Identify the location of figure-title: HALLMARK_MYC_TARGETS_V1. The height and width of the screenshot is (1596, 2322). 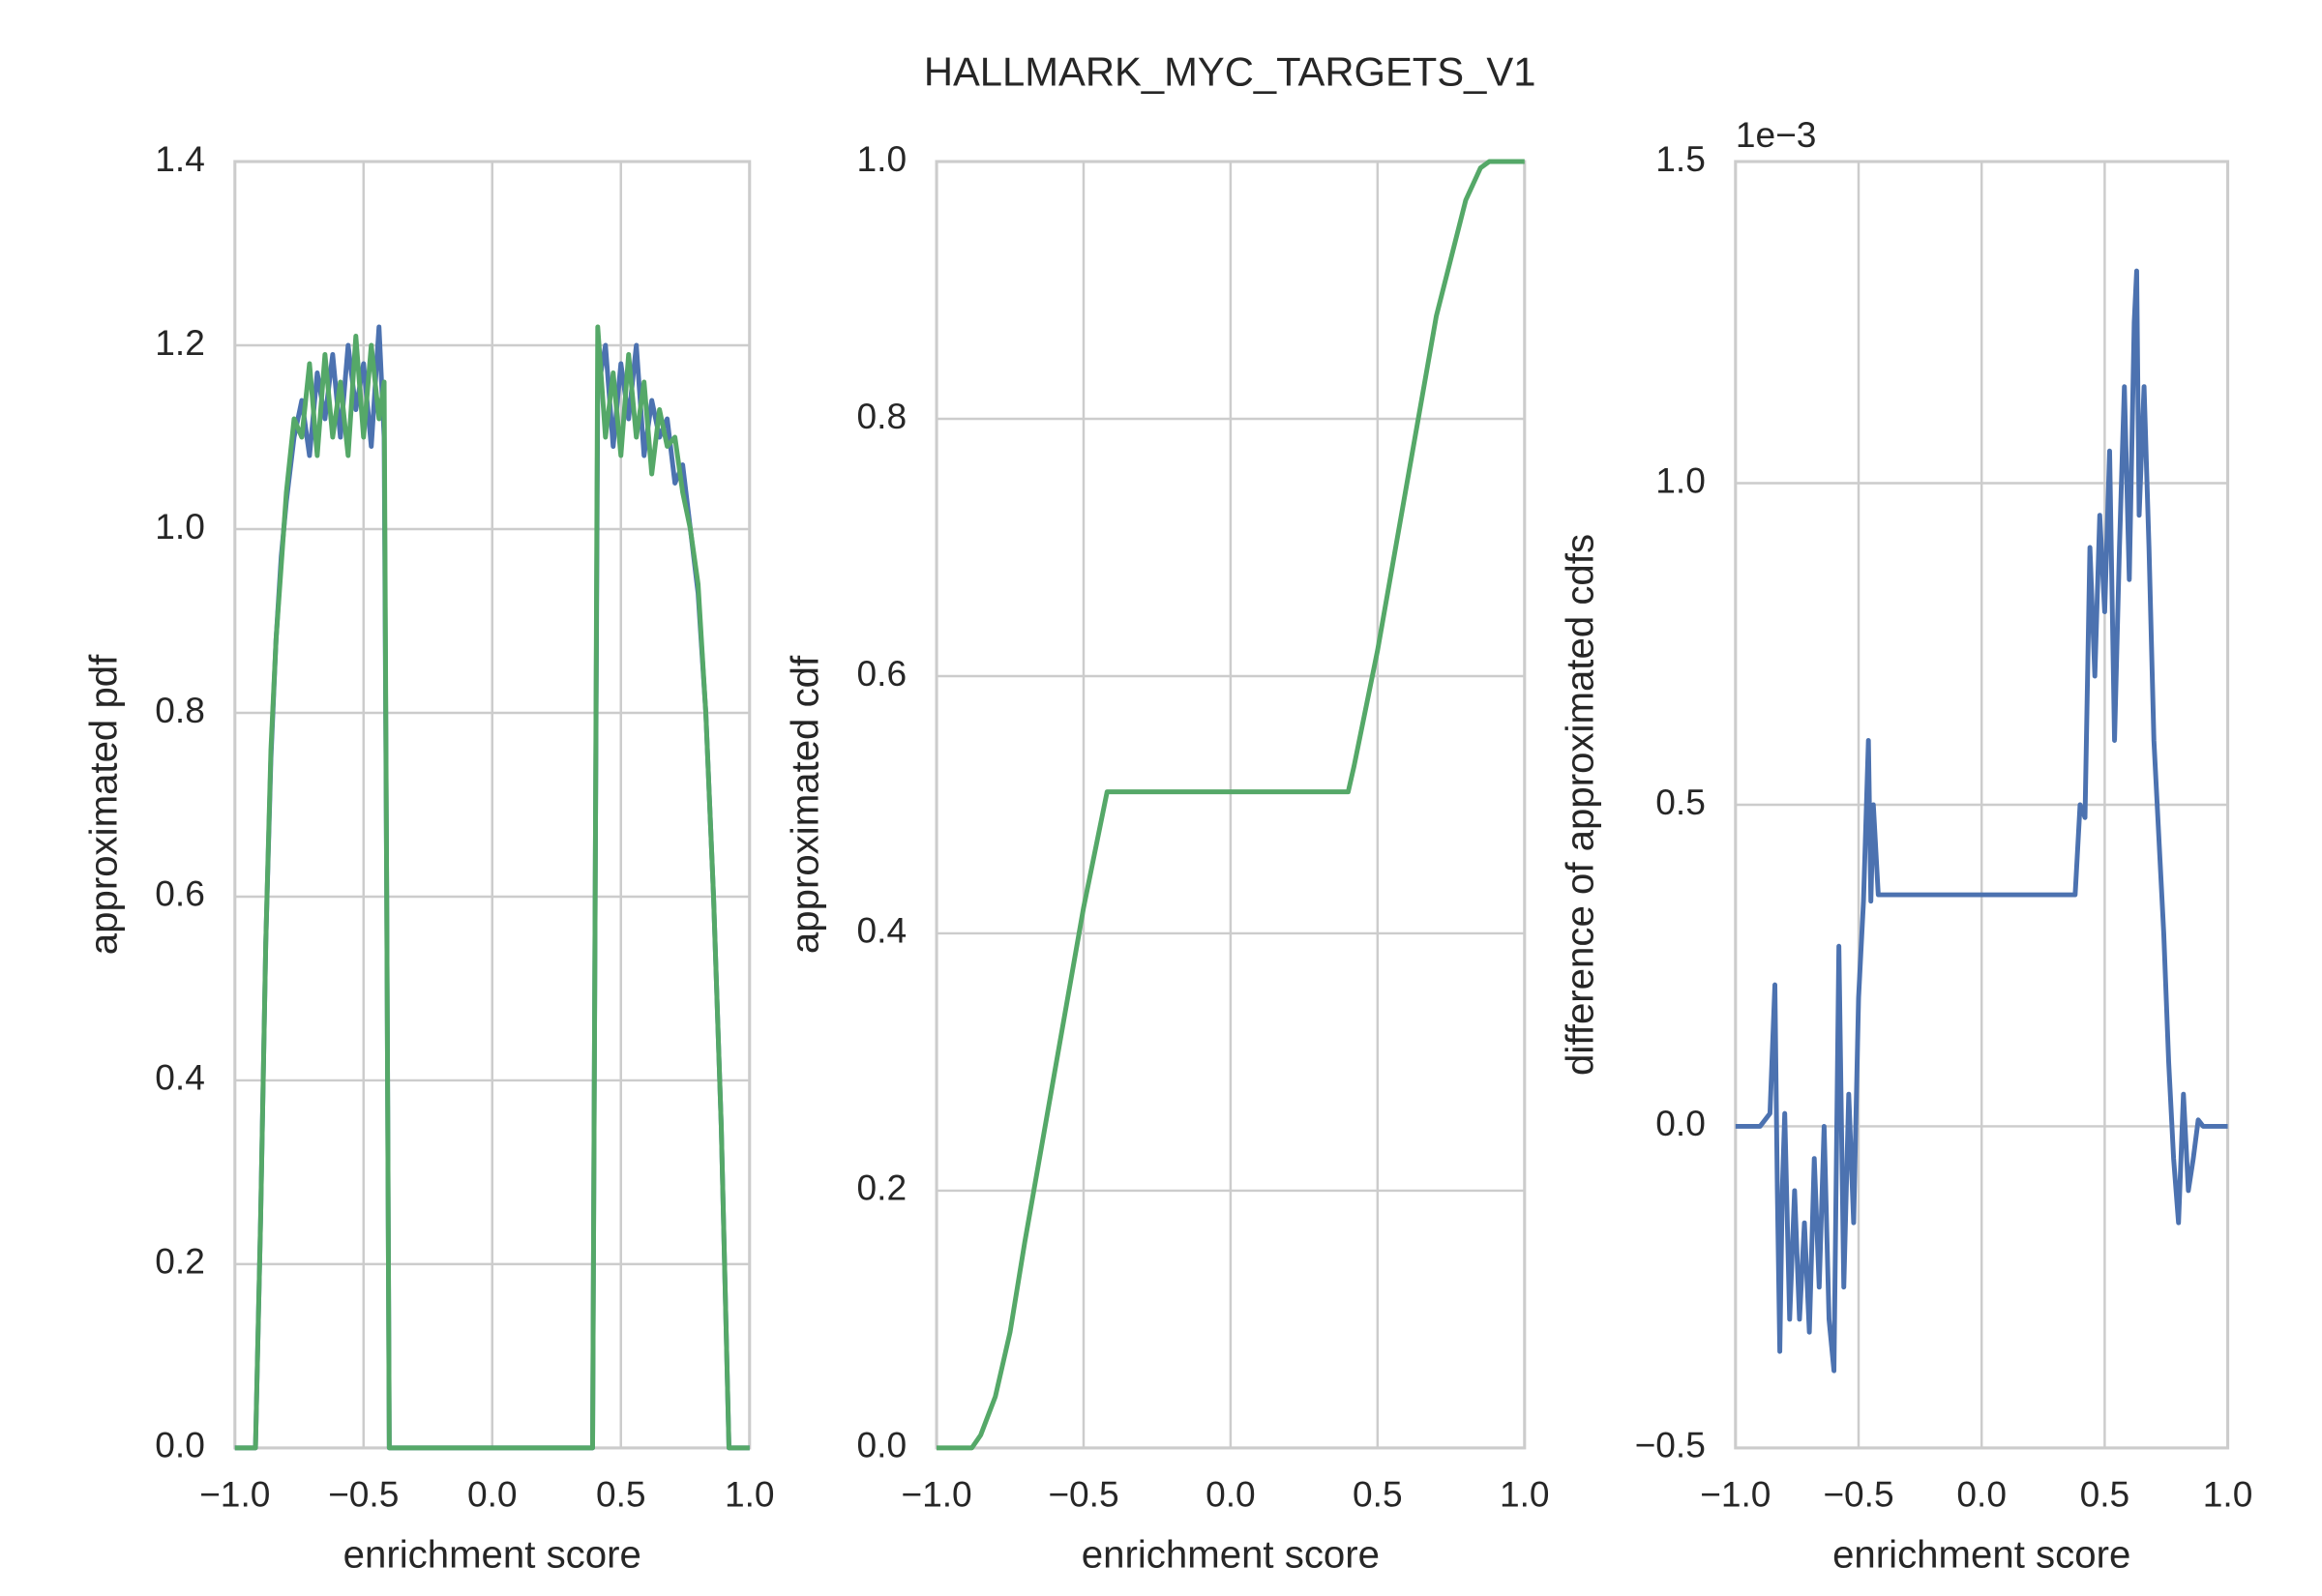
(1230, 71).